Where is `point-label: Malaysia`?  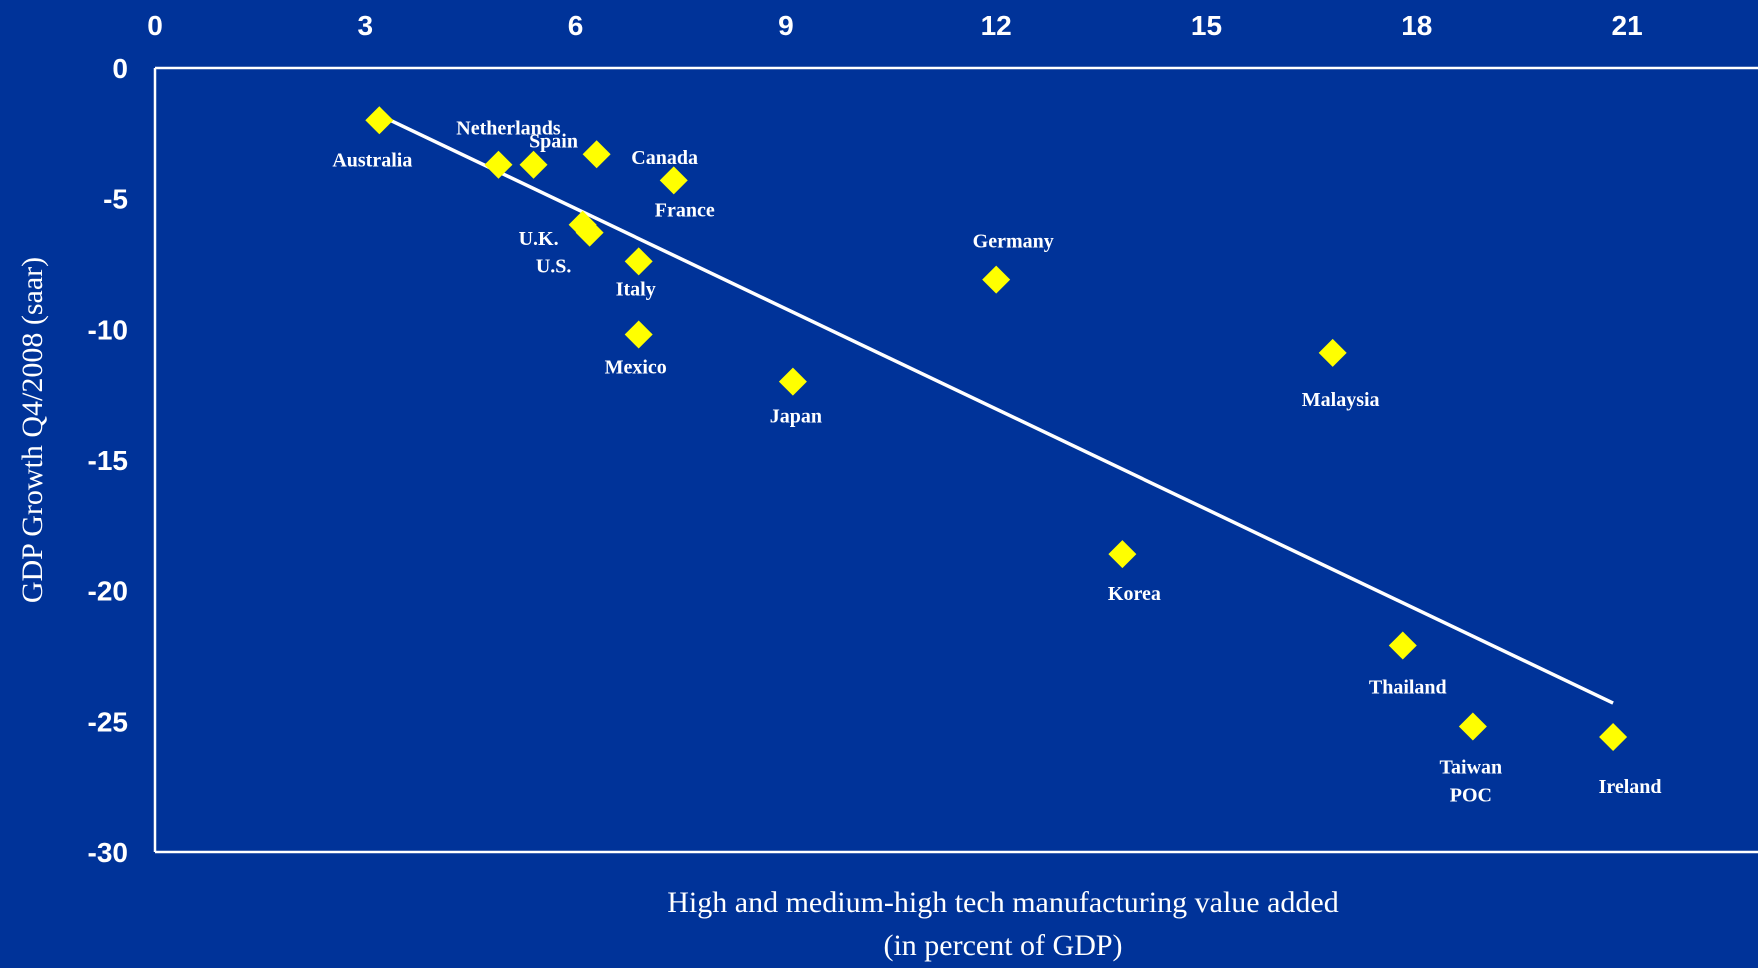 point-label: Malaysia is located at coordinates (1341, 400).